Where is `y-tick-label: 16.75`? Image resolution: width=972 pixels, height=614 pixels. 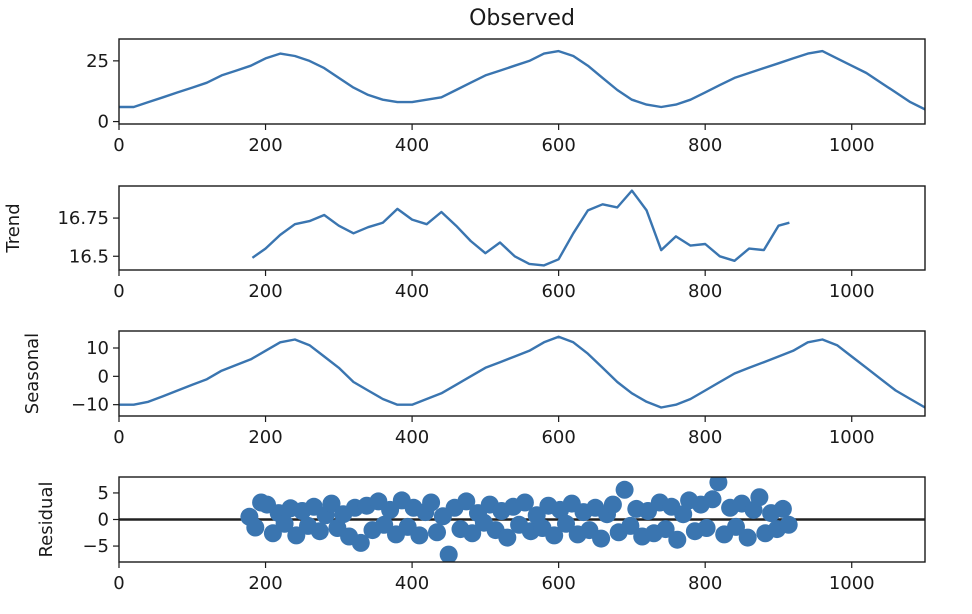
y-tick-label: 16.75 is located at coordinates (83, 218).